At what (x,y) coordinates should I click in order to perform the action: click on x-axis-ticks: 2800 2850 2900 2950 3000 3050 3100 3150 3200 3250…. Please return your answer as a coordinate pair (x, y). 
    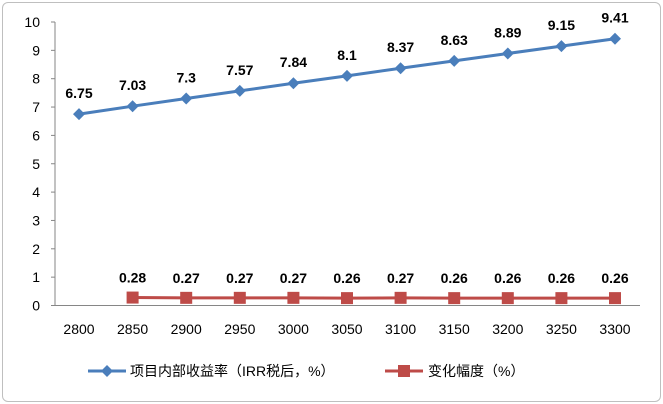
    Looking at the image, I should click on (346, 329).